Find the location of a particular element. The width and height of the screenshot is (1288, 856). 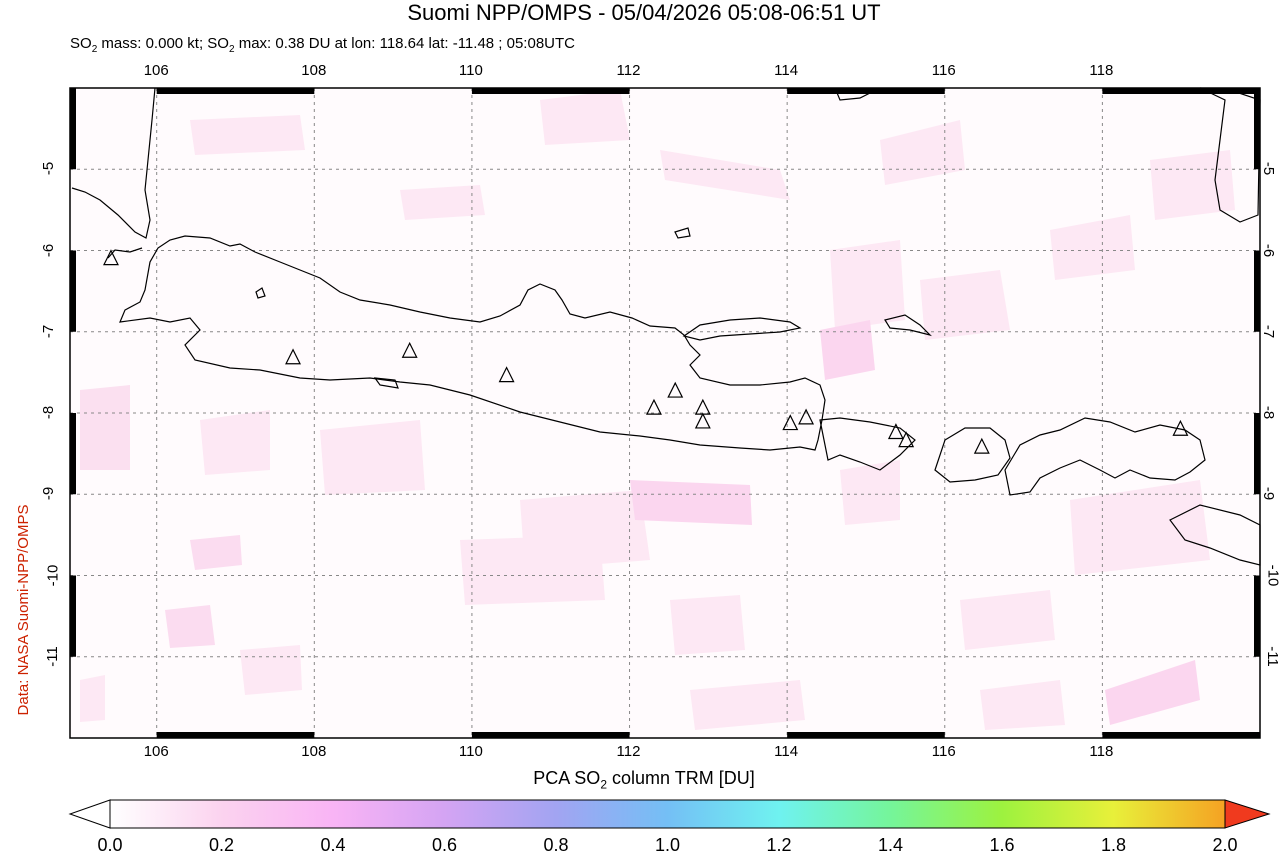

colorbar-tick-label: 1.2 is located at coordinates (779, 845).